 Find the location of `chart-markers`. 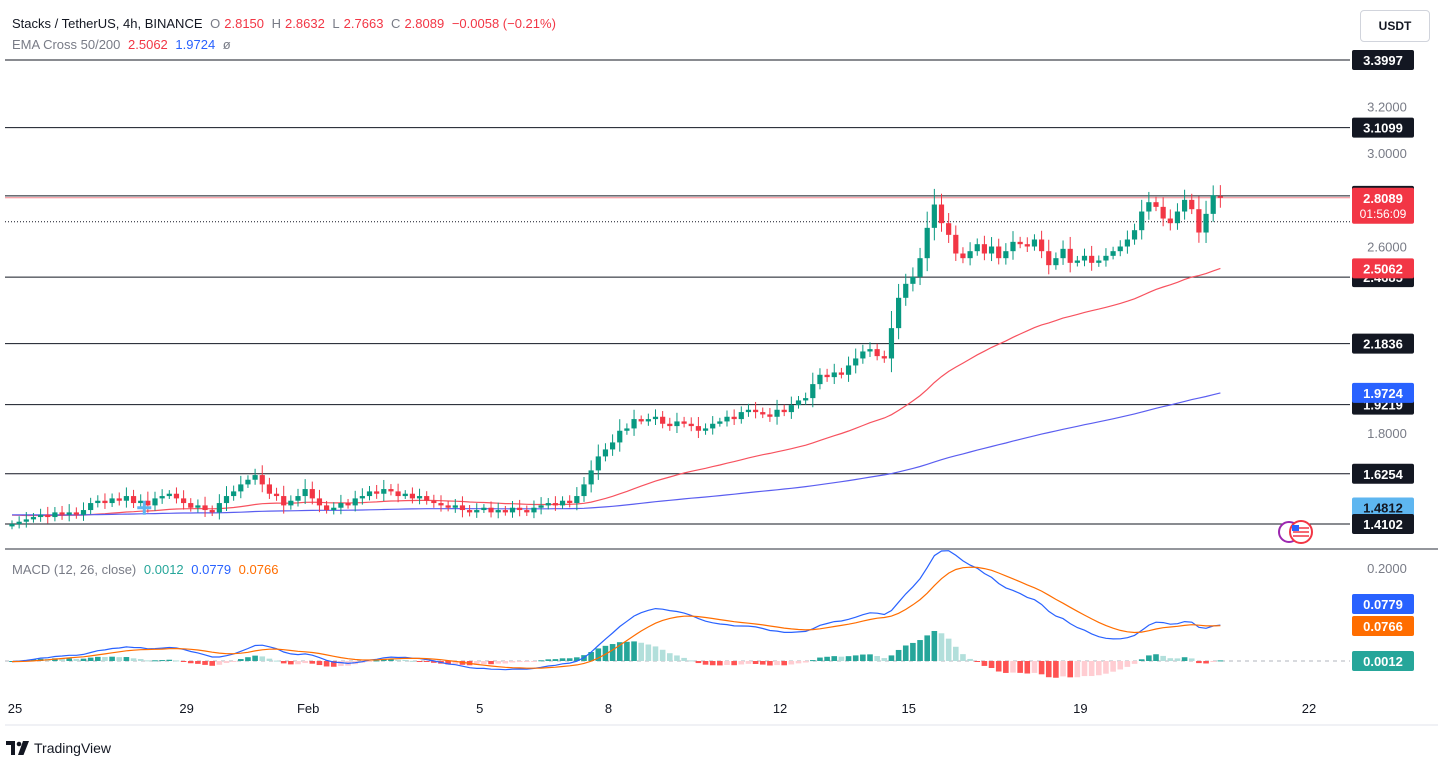

chart-markers is located at coordinates (725, 522).